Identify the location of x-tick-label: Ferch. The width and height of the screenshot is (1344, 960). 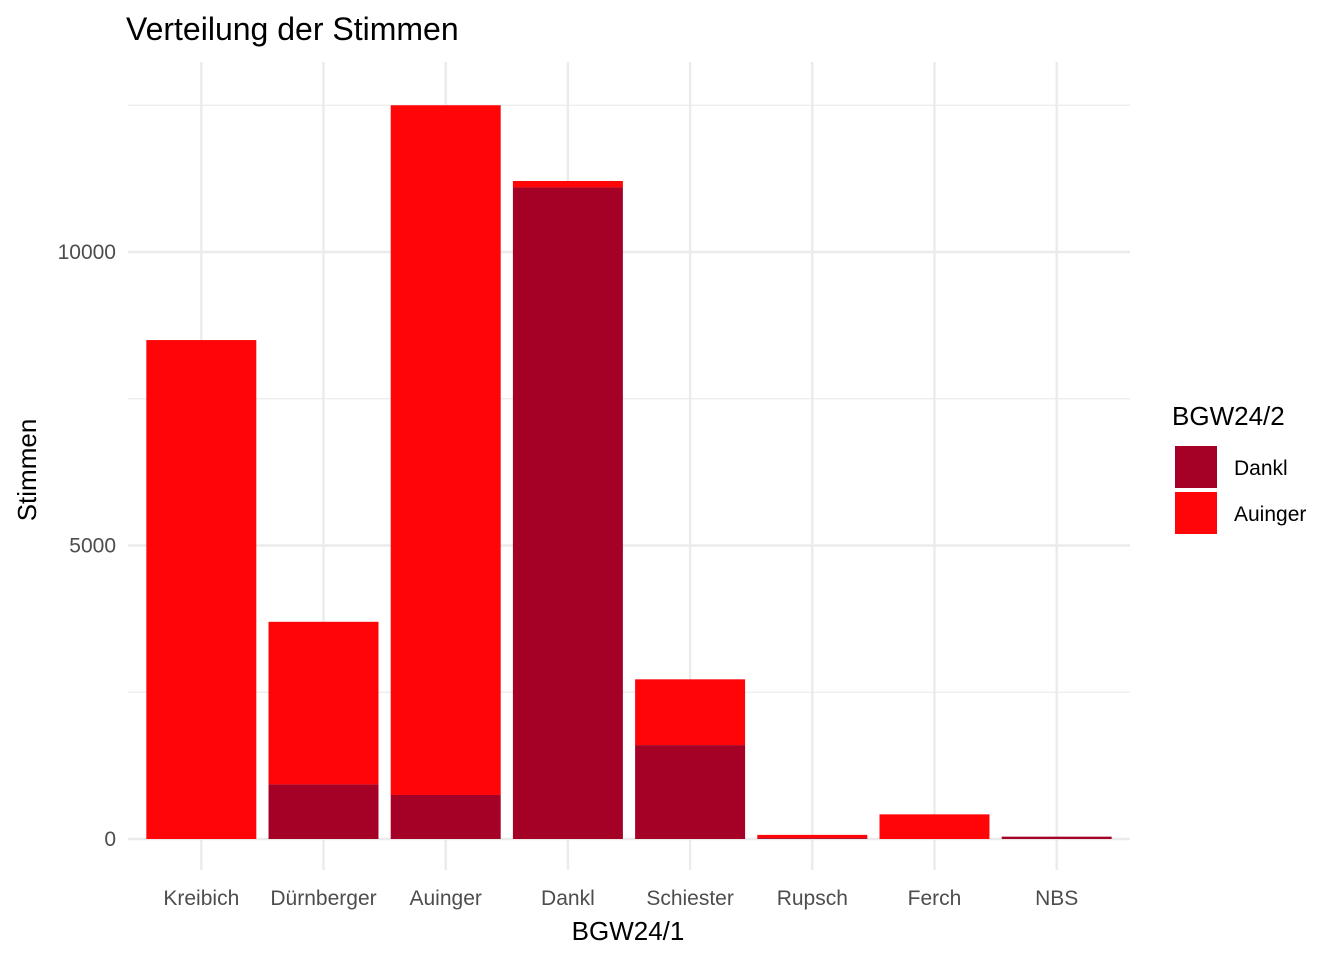
(935, 898).